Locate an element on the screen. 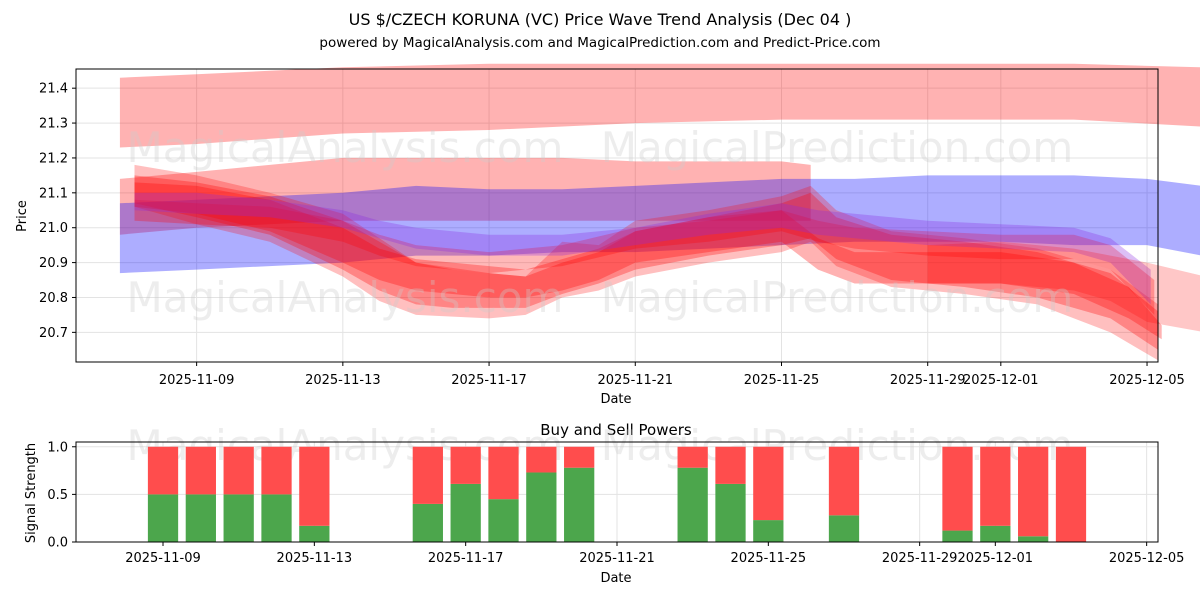 The height and width of the screenshot is (600, 1200). watermark-mid-right: MagicalPrediction.com is located at coordinates (837, 297).